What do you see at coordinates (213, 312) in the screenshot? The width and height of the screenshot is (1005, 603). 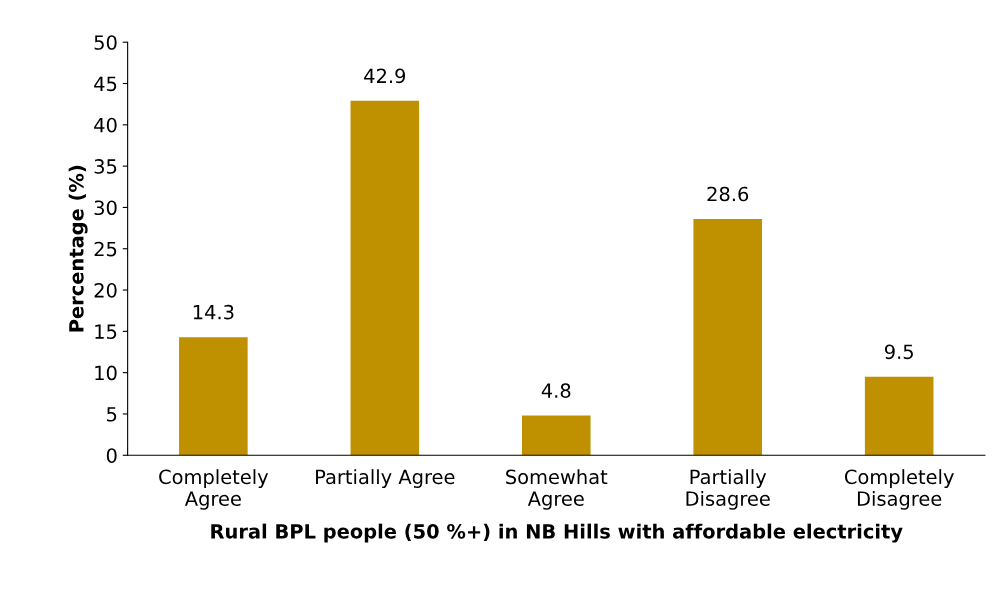 I see `data-label: 14.3` at bounding box center [213, 312].